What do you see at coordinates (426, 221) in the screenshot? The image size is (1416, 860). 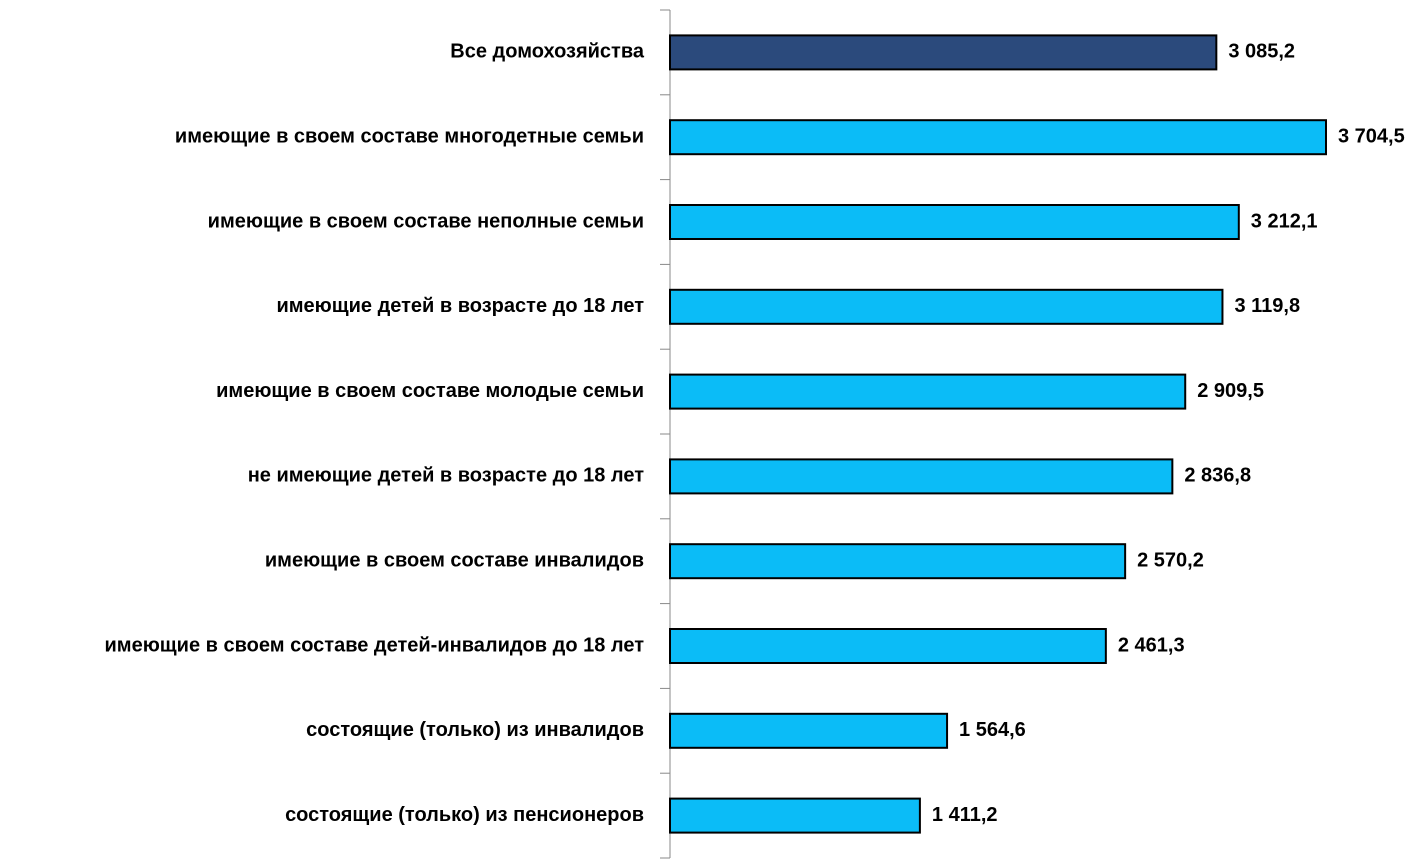 I see `category-label: имеющие в своем составе неполные семьи` at bounding box center [426, 221].